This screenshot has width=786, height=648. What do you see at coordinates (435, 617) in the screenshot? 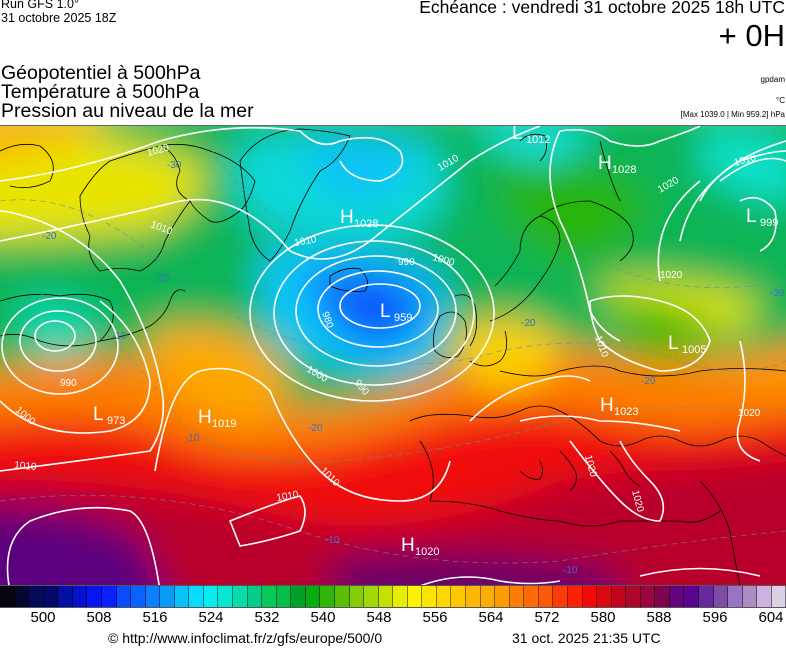
I see `colorbar-tick-label: 556` at bounding box center [435, 617].